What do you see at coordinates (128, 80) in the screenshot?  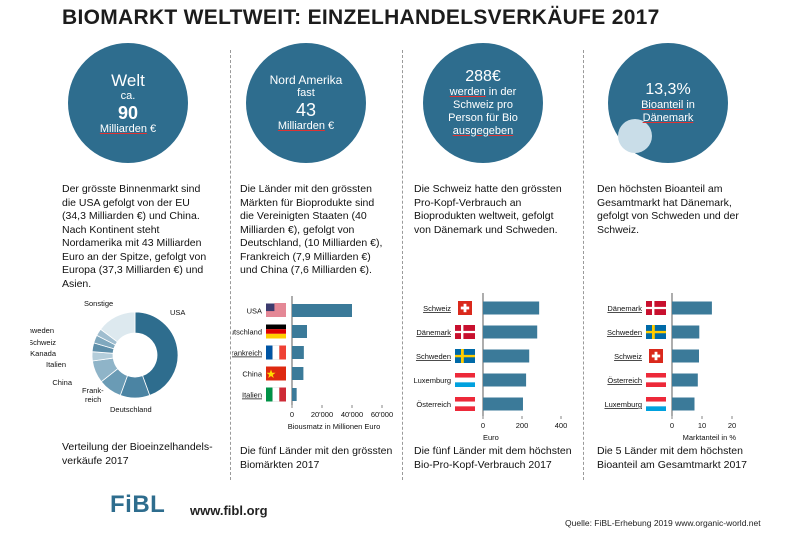 I see `circle-line: Welt` at bounding box center [128, 80].